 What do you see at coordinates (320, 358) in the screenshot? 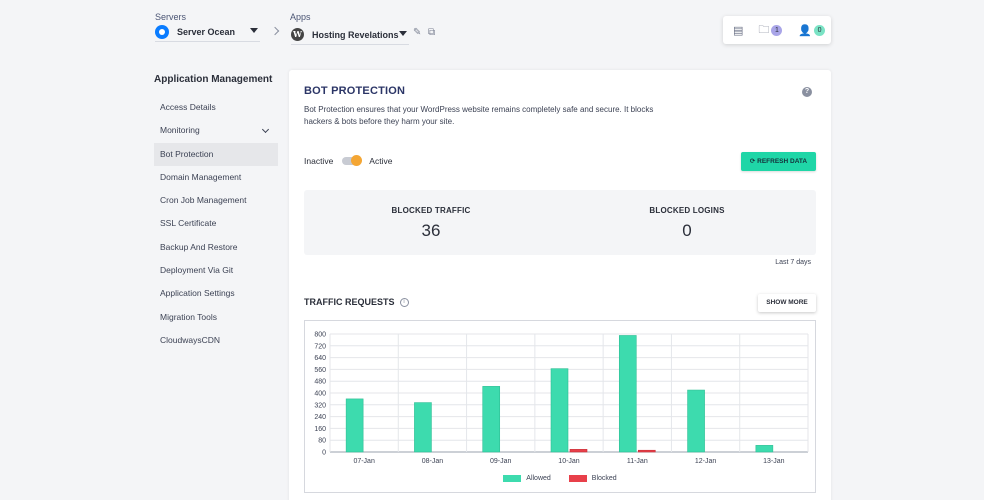
I see `y-tick-label: 640` at bounding box center [320, 358].